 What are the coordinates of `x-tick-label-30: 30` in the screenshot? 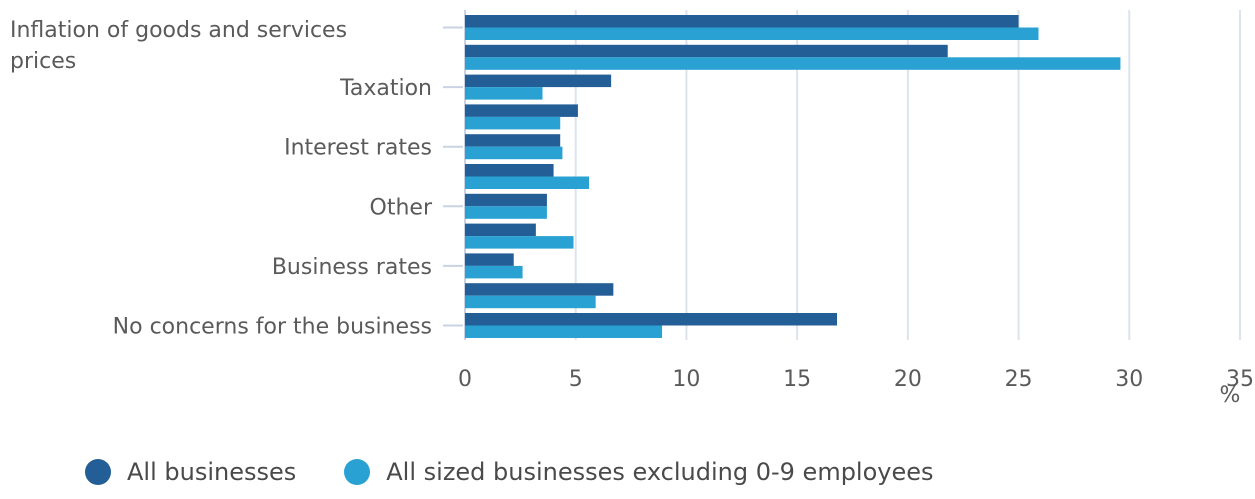 It's located at (1129, 379).